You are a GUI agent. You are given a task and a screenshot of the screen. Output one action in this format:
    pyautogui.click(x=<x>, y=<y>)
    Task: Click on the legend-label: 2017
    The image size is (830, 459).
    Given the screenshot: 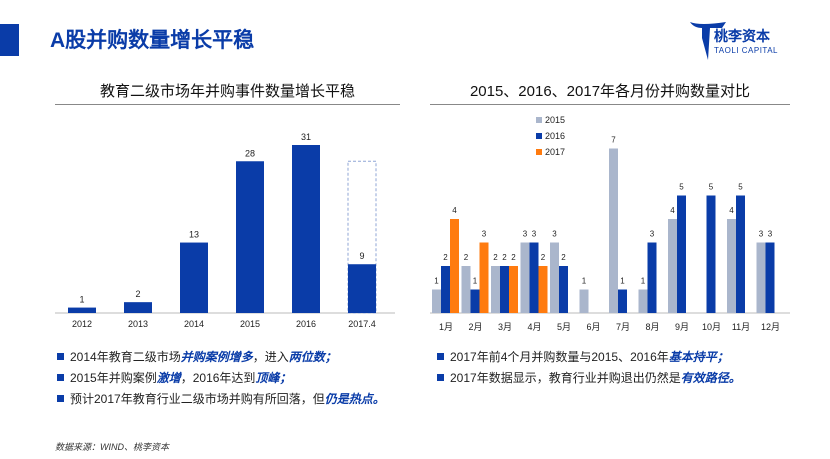 What is the action you would take?
    pyautogui.click(x=555, y=152)
    